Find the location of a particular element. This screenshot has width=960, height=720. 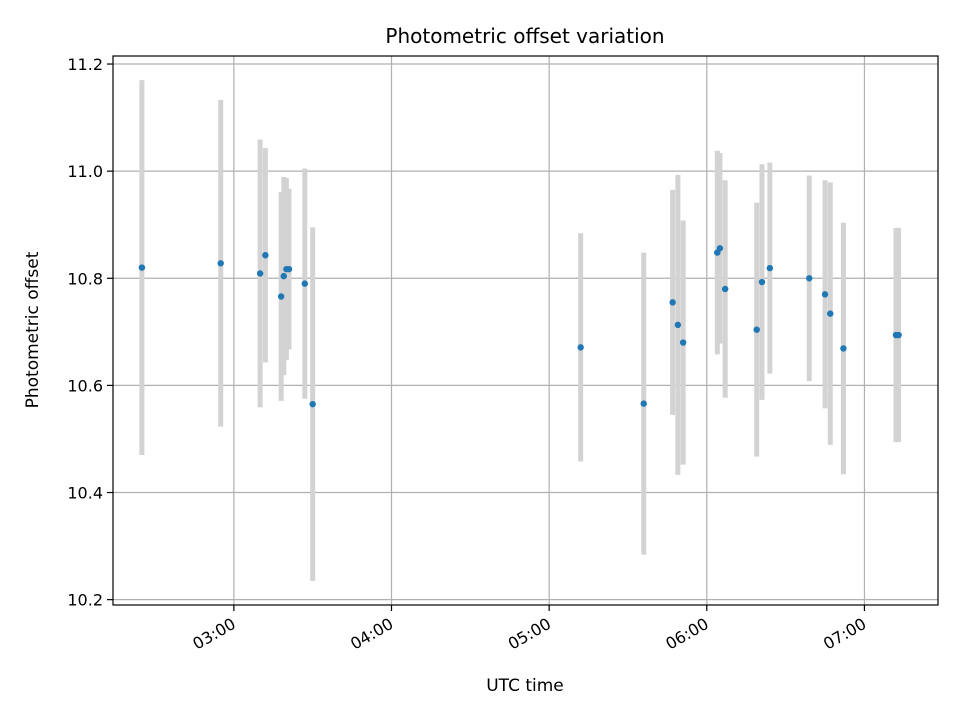

y-tick-label: 11.0 is located at coordinates (85, 171).